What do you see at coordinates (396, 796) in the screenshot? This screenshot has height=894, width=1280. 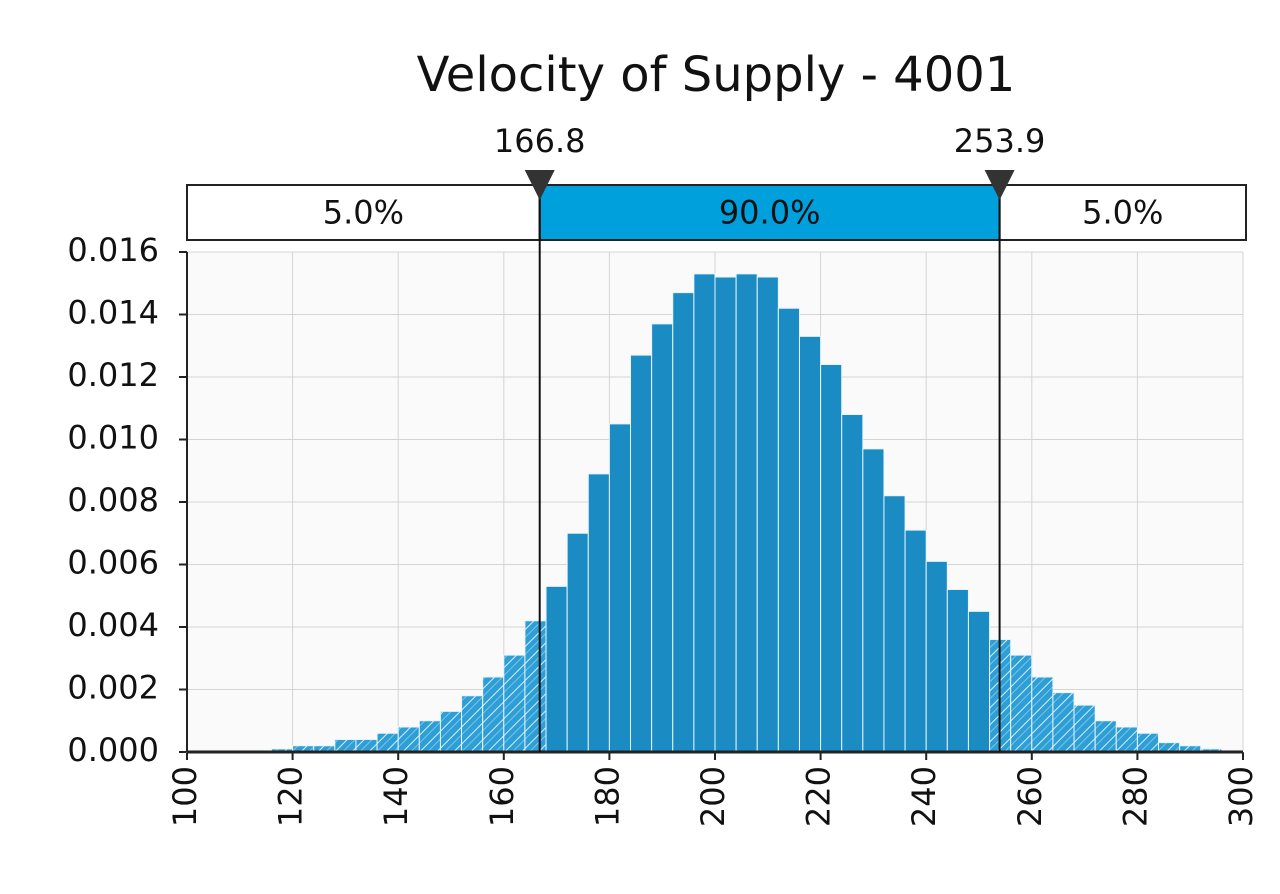 I see `x-tick-label: 140` at bounding box center [396, 796].